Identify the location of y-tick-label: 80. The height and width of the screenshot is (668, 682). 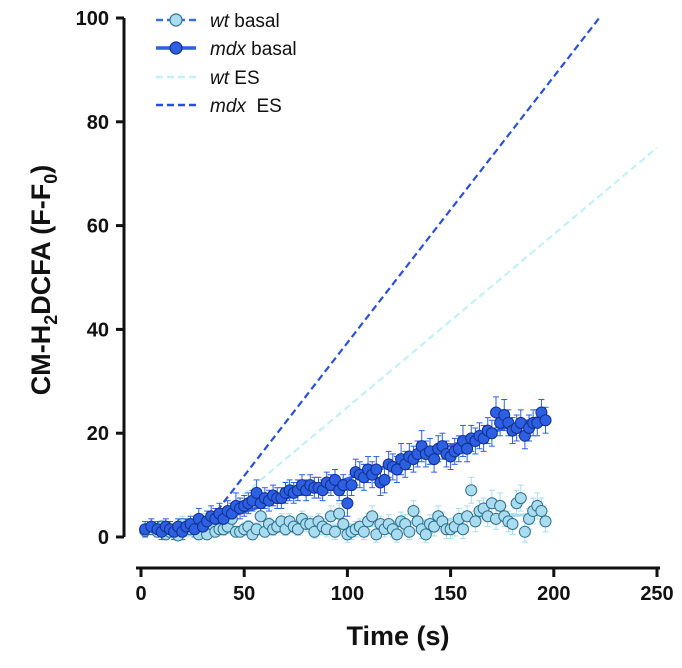
(98, 123).